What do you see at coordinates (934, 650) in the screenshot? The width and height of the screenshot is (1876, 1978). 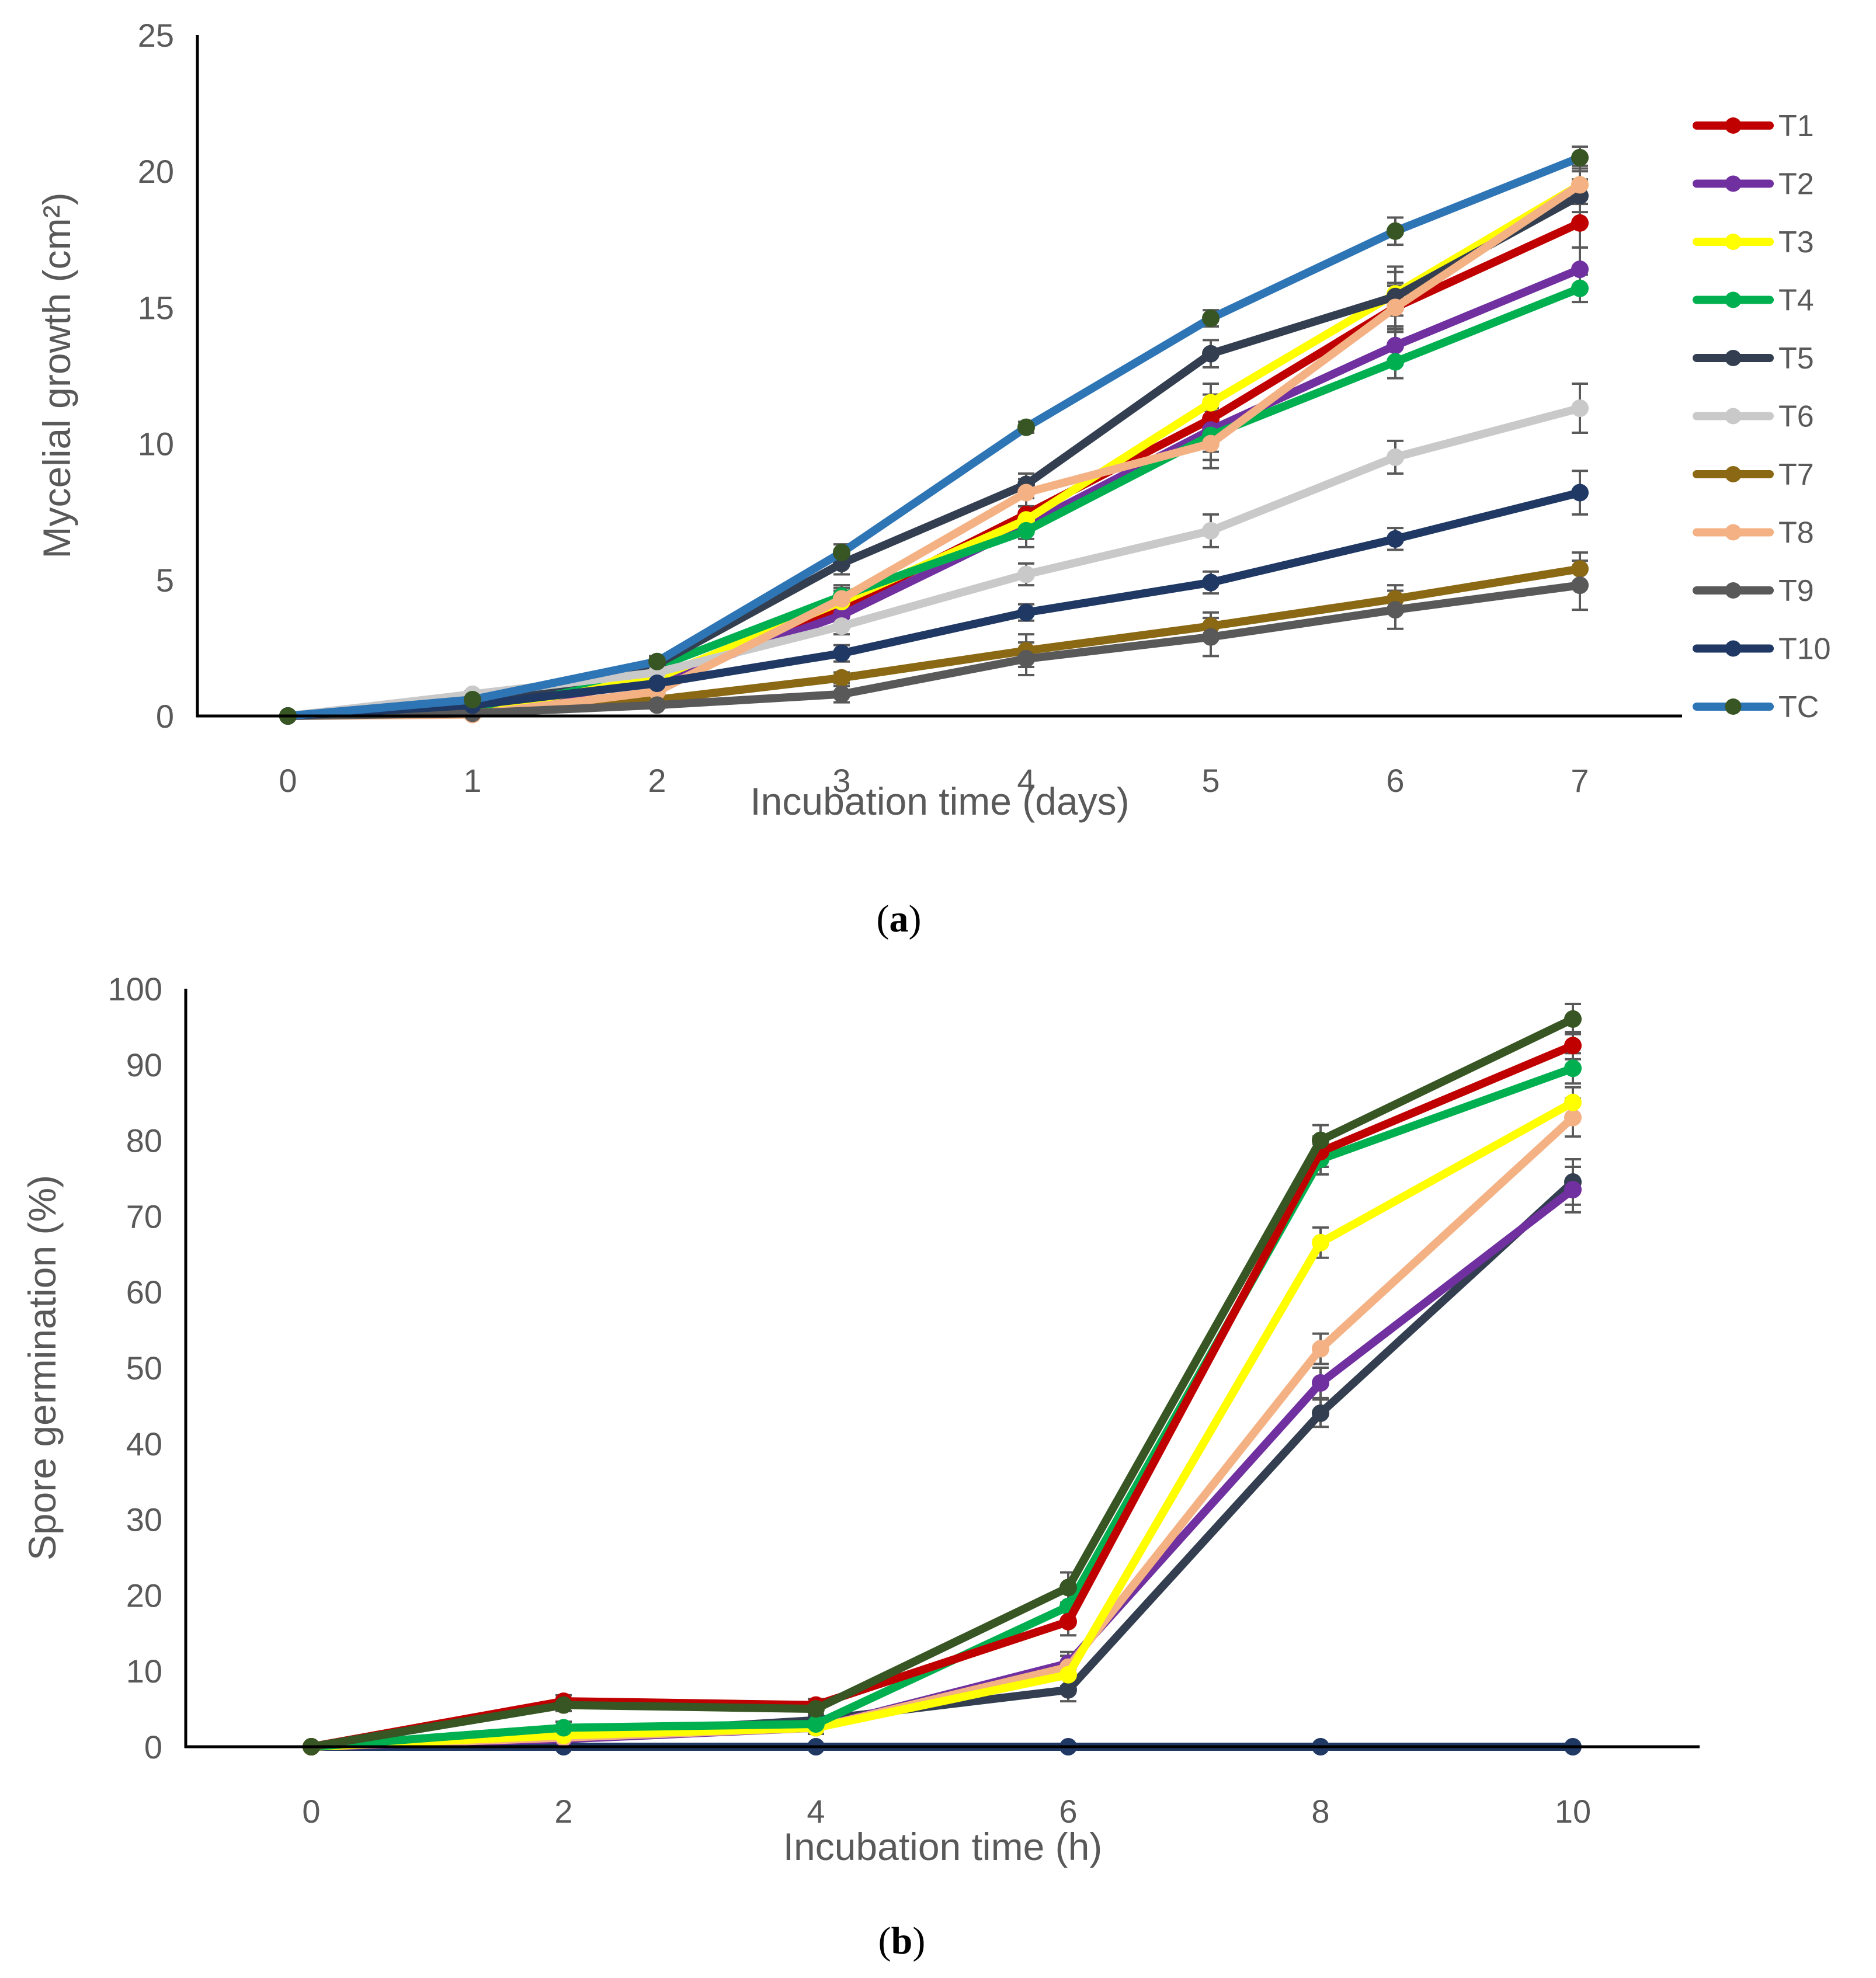 I see `series-line-t9` at bounding box center [934, 650].